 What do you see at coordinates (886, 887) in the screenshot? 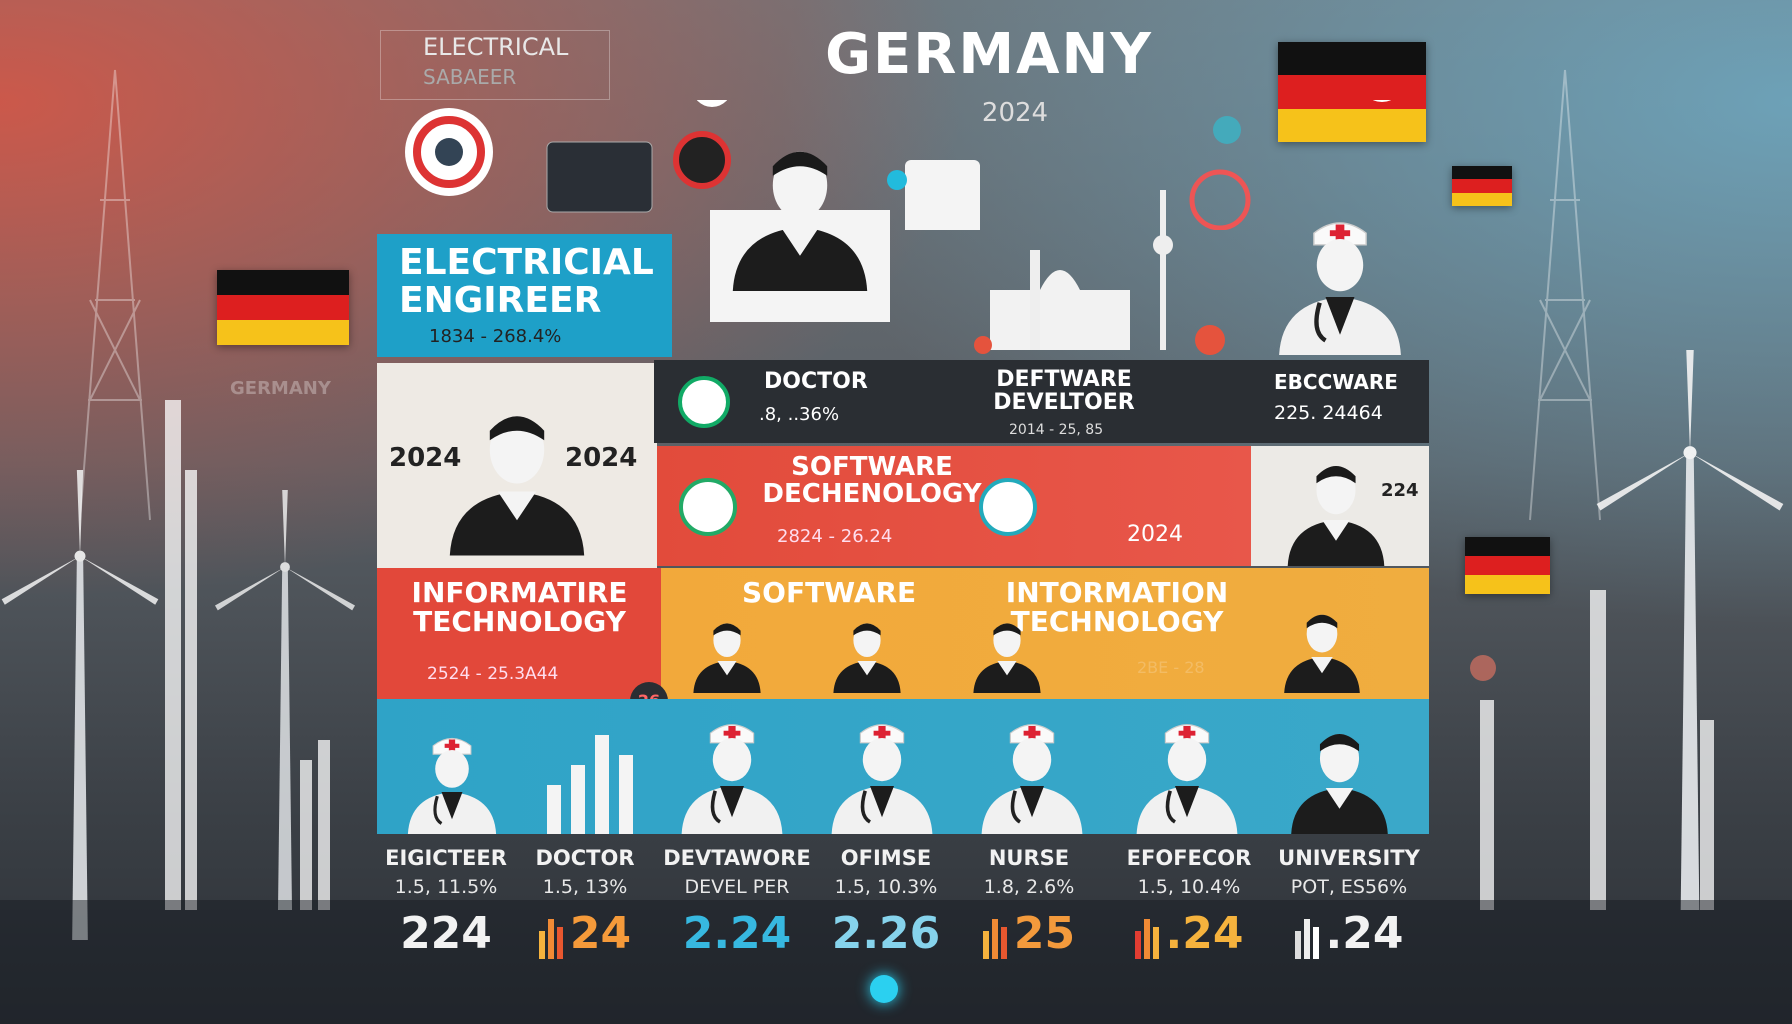
I see `profession-stat: 1.5, 10.3%` at bounding box center [886, 887].